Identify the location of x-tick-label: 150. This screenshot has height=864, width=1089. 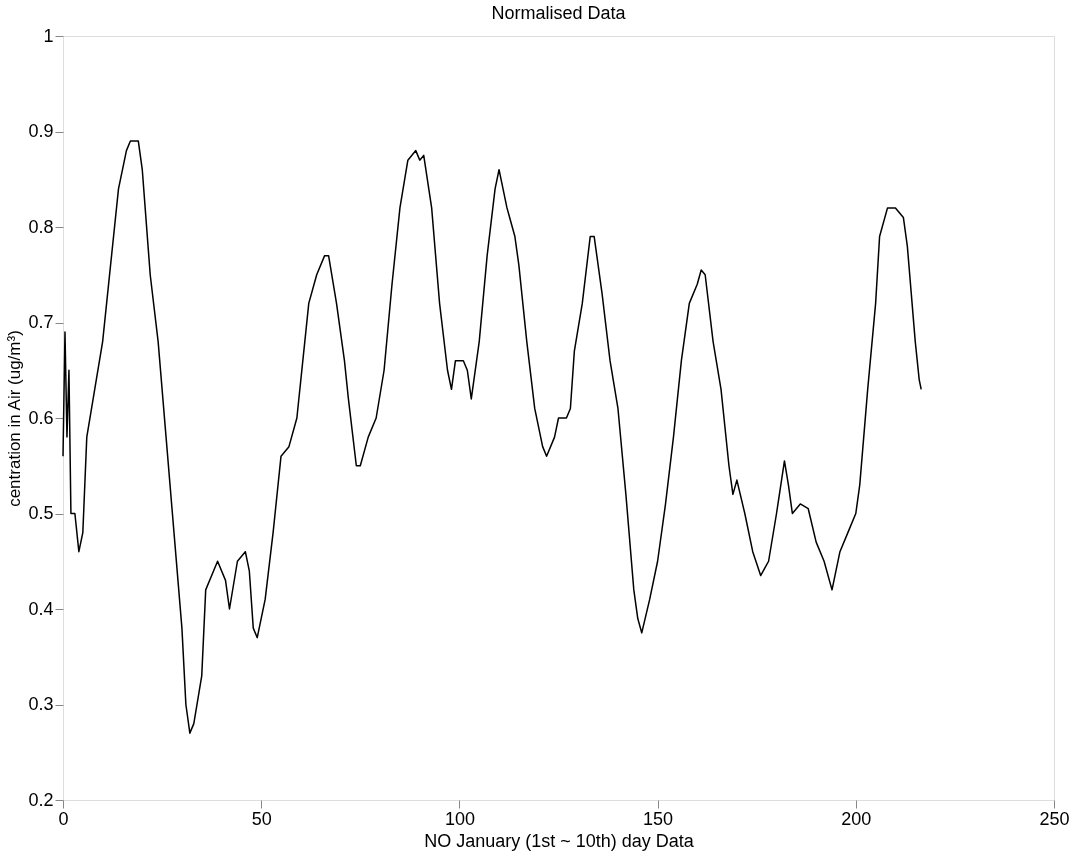
(658, 818).